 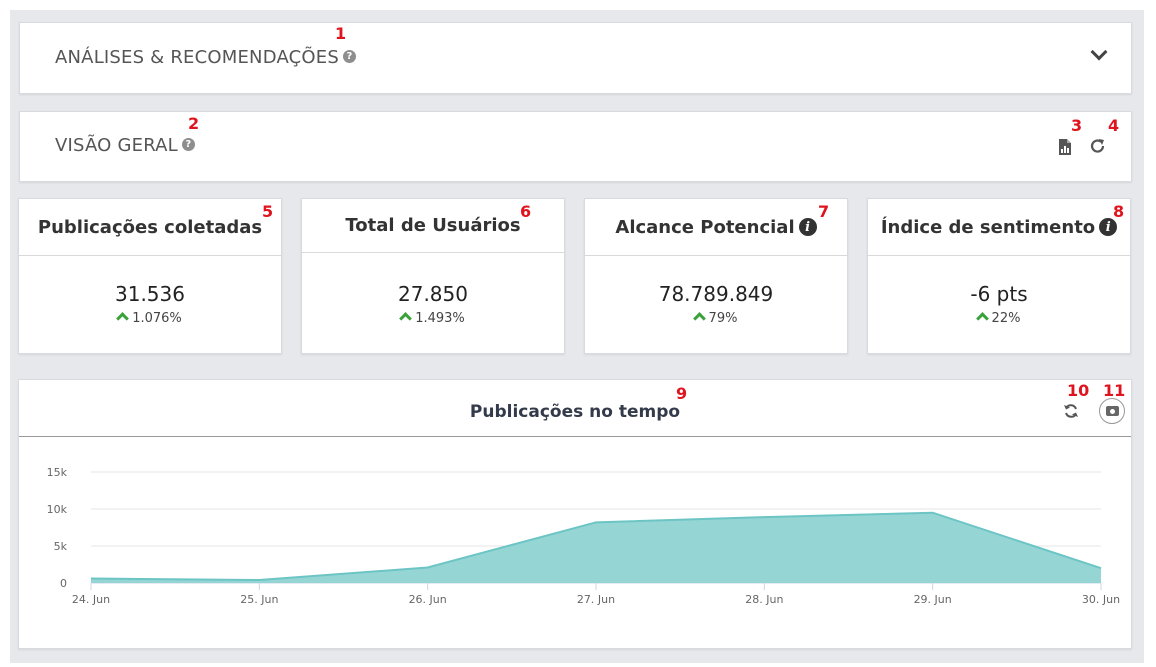 I want to click on y-tick-label: 15k, so click(x=57, y=472).